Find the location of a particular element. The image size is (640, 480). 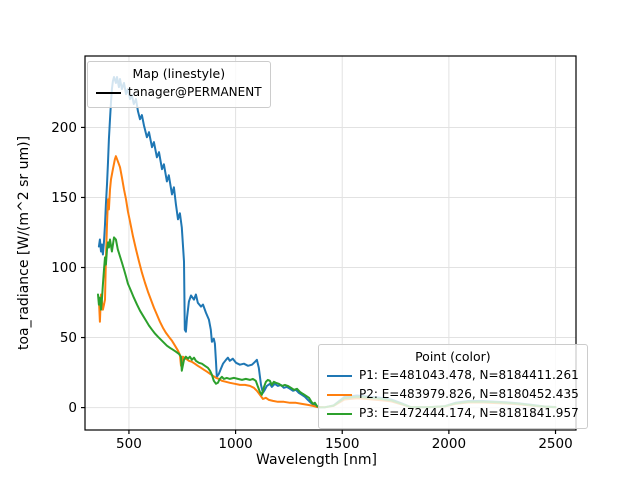

point-legend-title: Point (color) is located at coordinates (453, 356).